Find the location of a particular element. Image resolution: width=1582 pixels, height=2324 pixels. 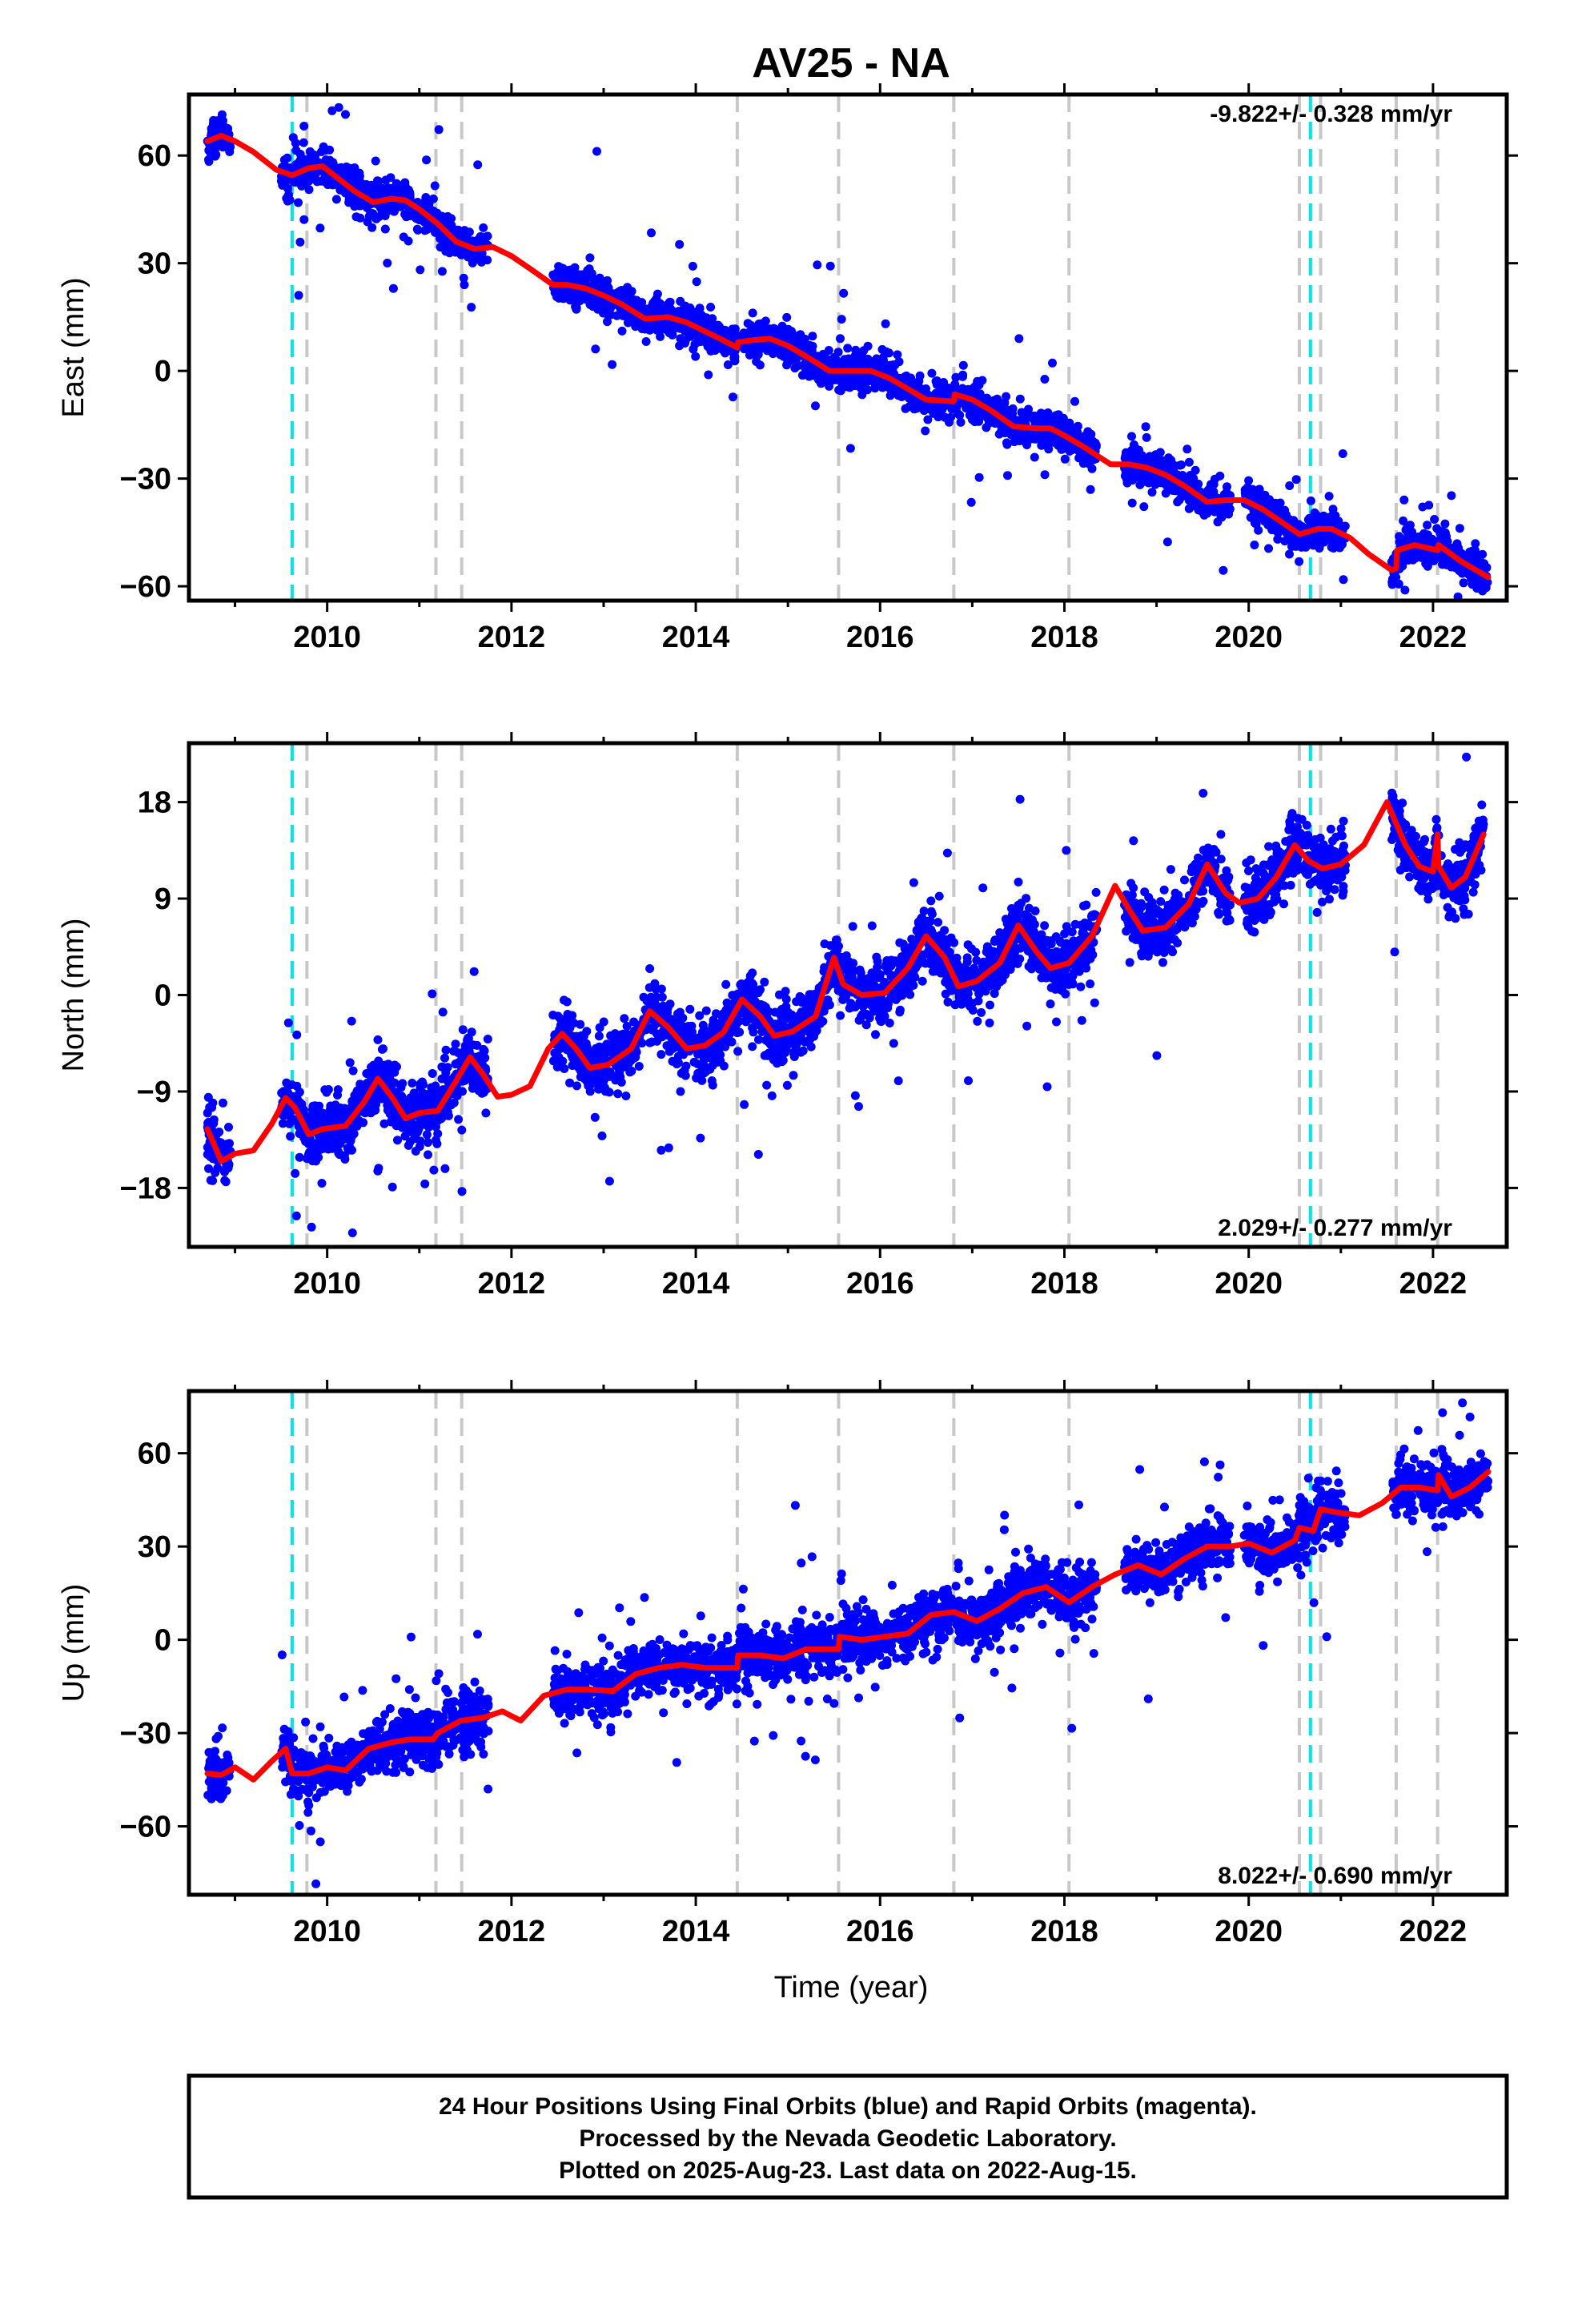

east-ytick-label: −30 is located at coordinates (145, 480).